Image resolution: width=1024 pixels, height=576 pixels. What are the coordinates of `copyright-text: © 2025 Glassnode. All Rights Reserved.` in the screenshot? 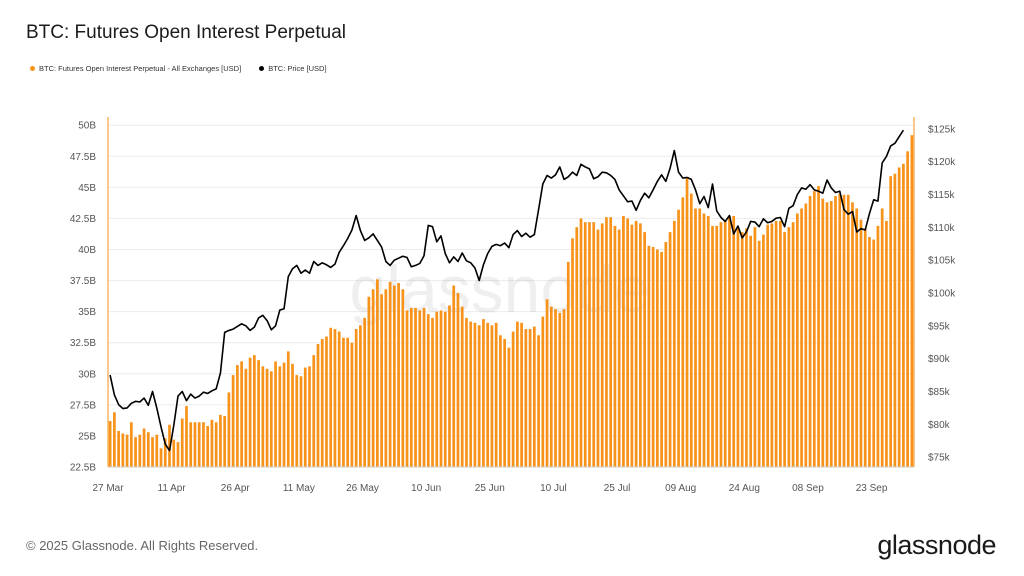 It's located at (142, 545).